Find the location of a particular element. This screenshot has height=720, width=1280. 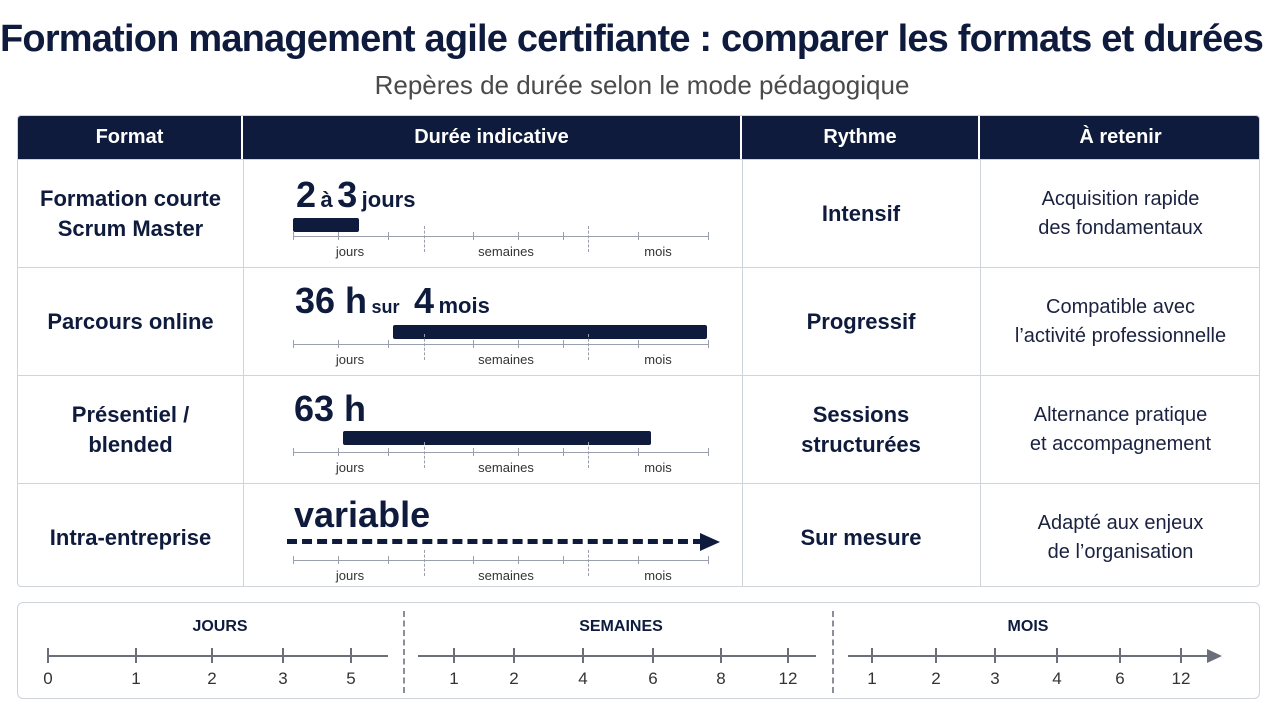

tick-label: 8 is located at coordinates (721, 678).